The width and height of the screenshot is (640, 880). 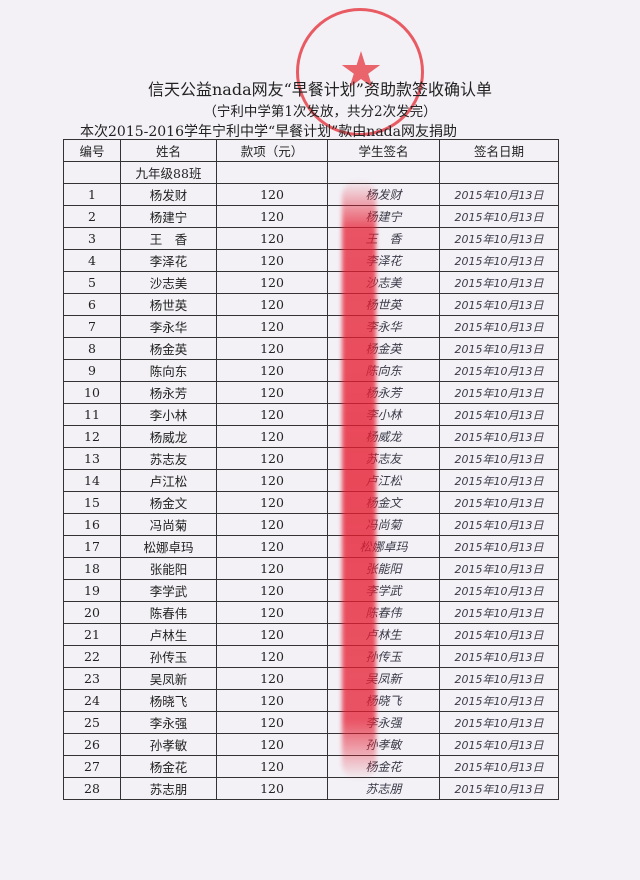 I want to click on row-no: 15, so click(x=92, y=502).